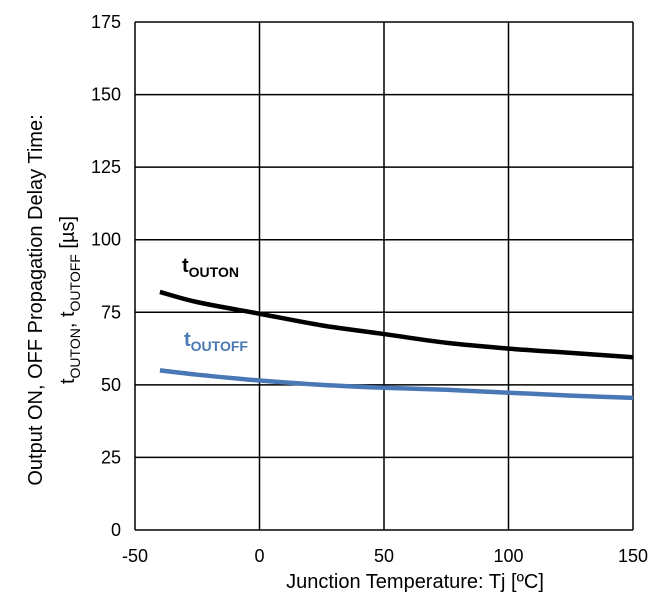  Describe the element at coordinates (111, 312) in the screenshot. I see `y-tick-label: 75` at that location.